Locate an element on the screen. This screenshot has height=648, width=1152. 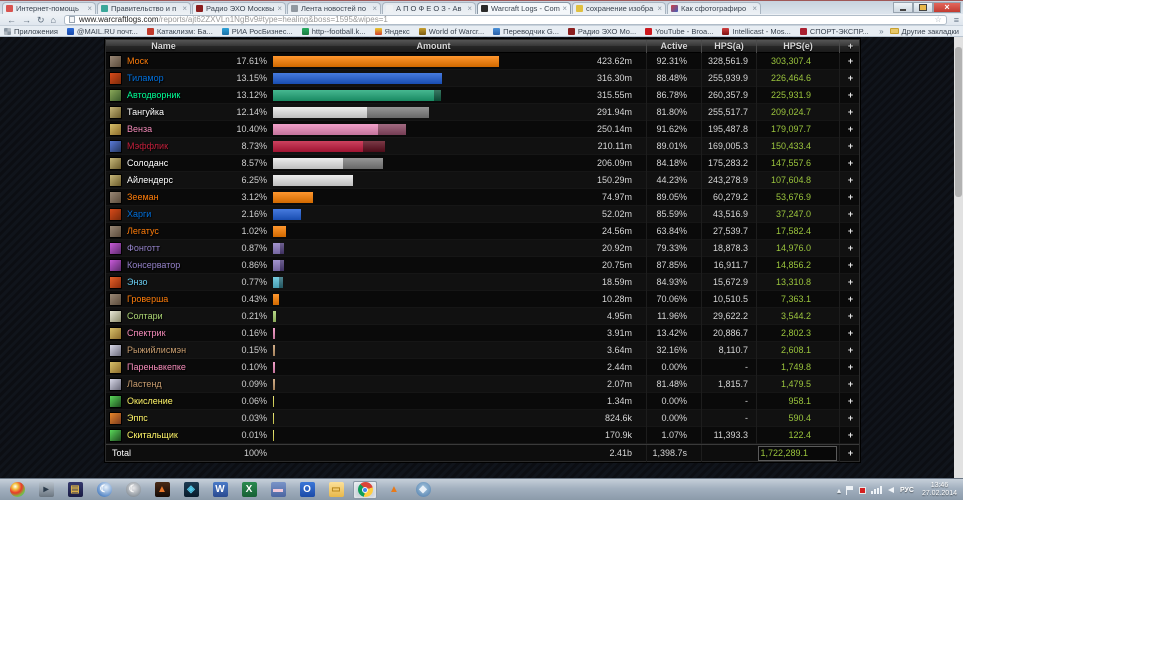
chrome-menu-icon: ≡ is located at coordinates (956, 19).